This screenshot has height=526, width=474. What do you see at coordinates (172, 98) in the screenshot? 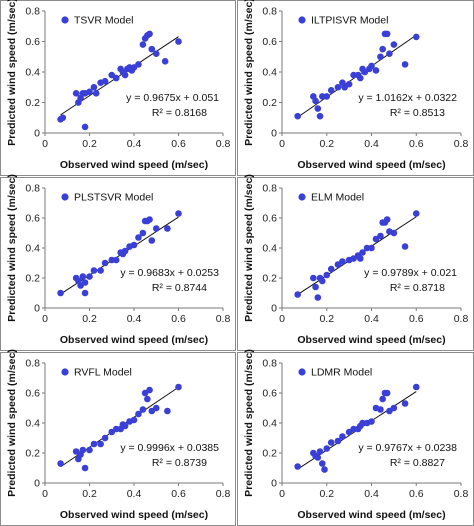
I see `regression-equation: y = 0.9675x + 0.051` at bounding box center [172, 98].